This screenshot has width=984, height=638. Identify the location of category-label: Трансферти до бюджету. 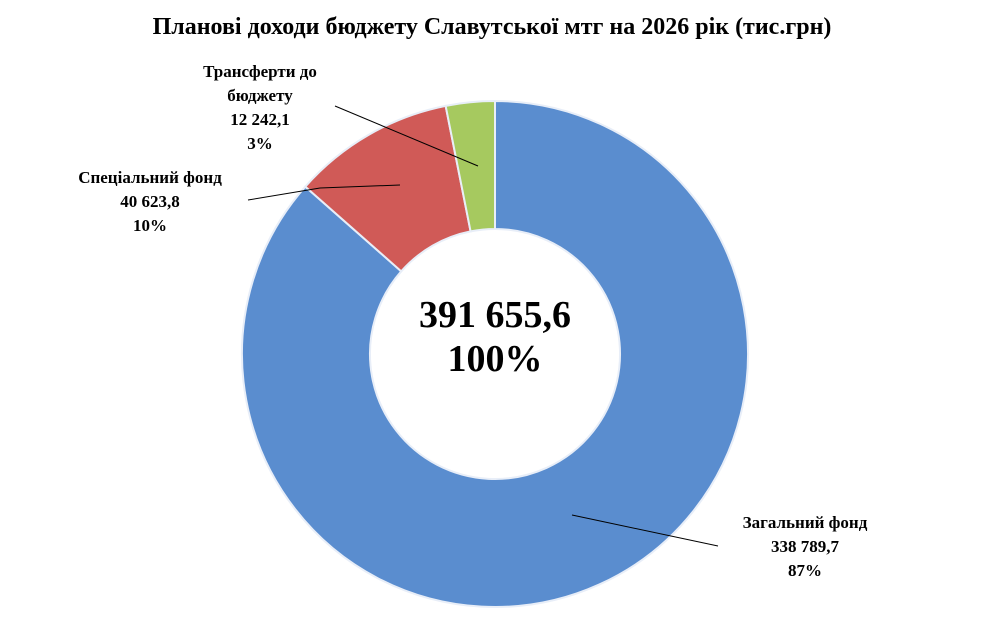
(260, 83).